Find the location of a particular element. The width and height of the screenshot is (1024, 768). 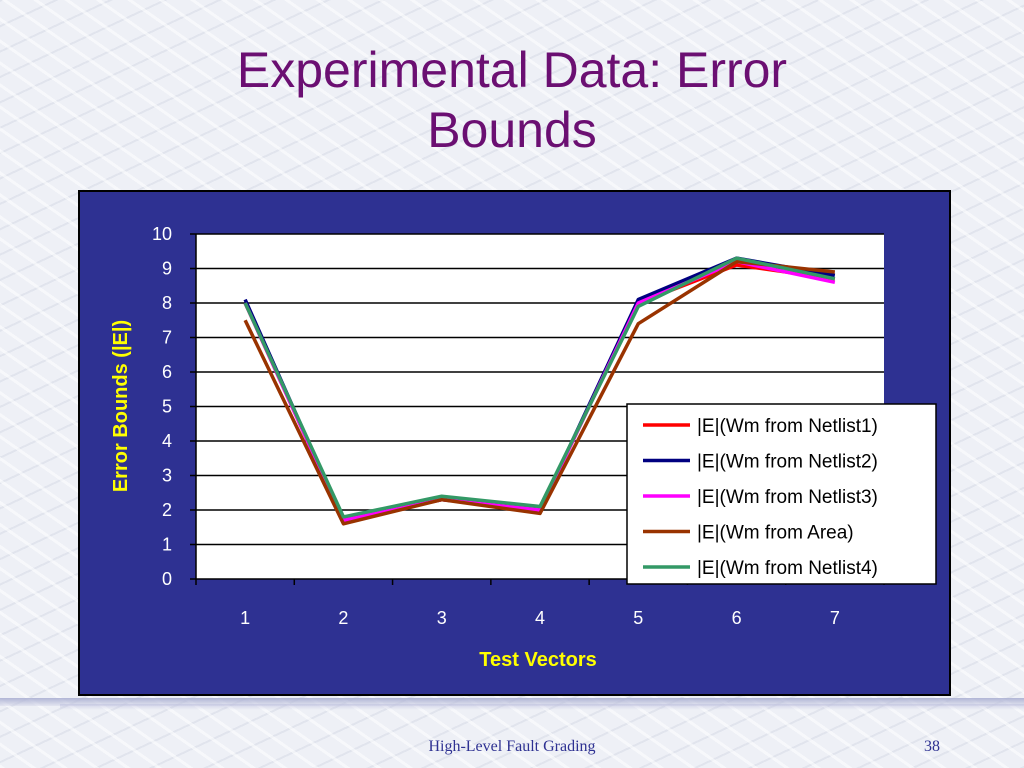

x-tick-label: 4 is located at coordinates (540, 618).